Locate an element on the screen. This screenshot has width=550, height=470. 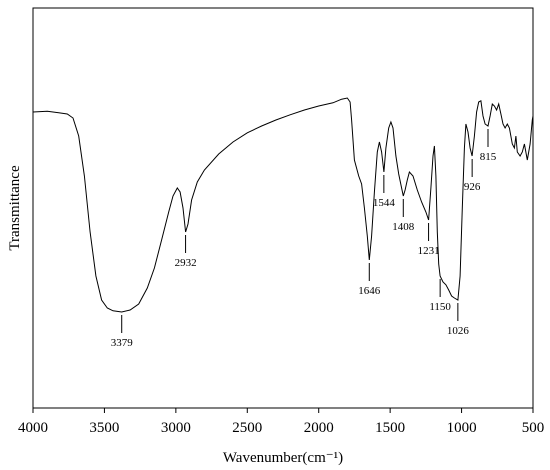
peak-label: 1231 is located at coordinates (429, 251).